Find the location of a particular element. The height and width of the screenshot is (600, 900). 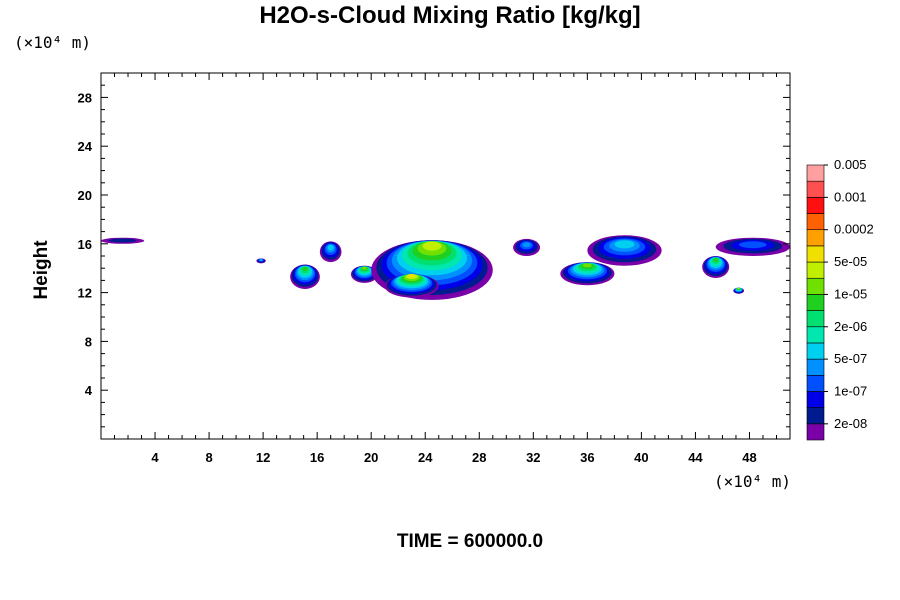

y-tick-label: 8 is located at coordinates (88, 341).